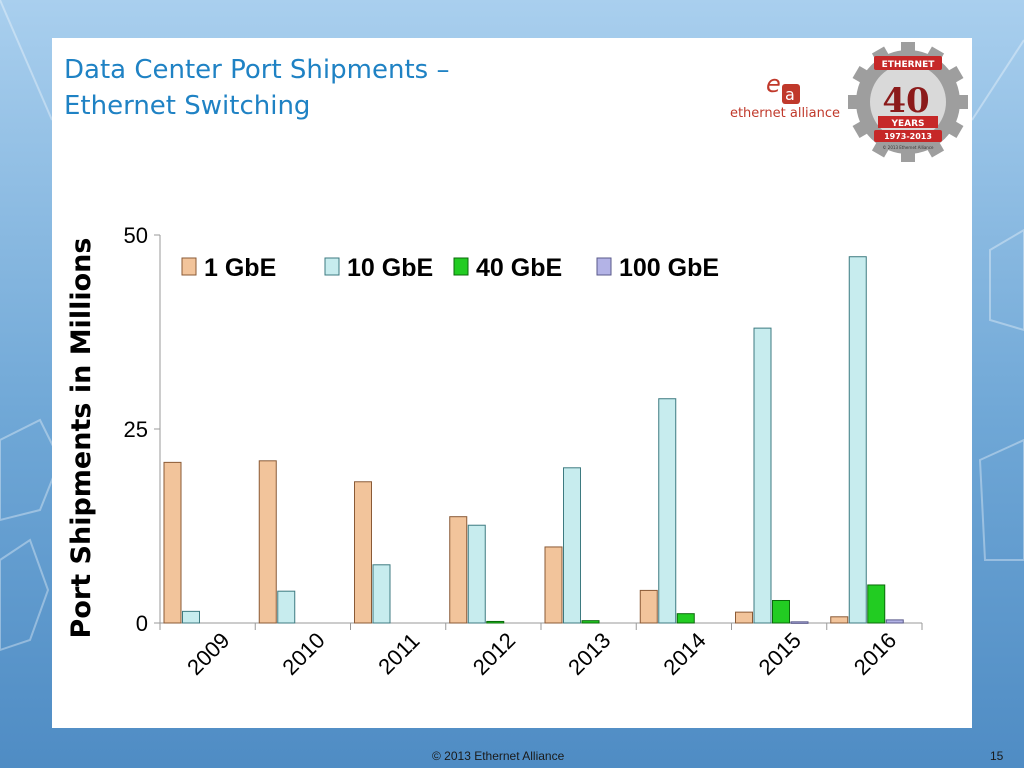 This screenshot has width=1024, height=768. I want to click on footer: © 2013 Ethernet Alliance 15, so click(512, 758).